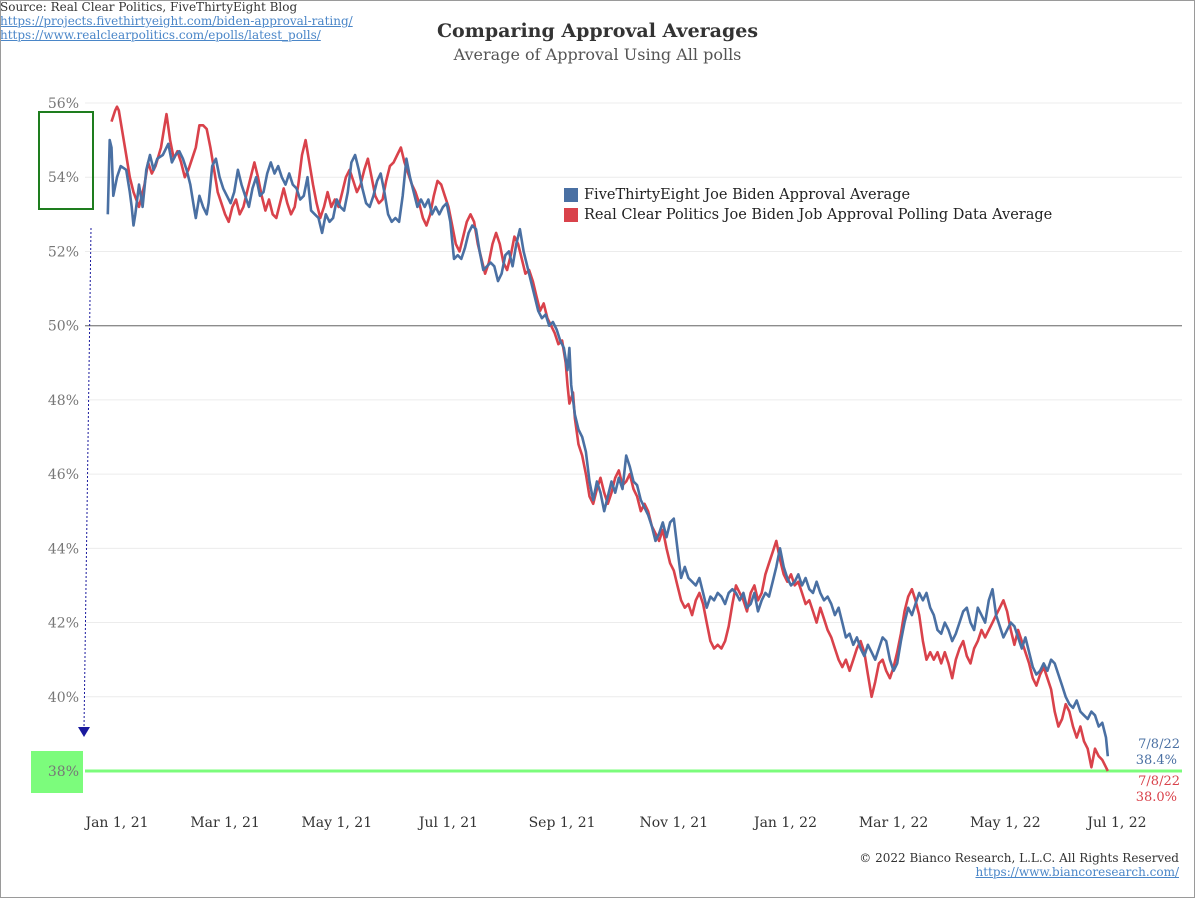 The height and width of the screenshot is (898, 1195). I want to click on legend-swatch-blue, so click(571, 195).